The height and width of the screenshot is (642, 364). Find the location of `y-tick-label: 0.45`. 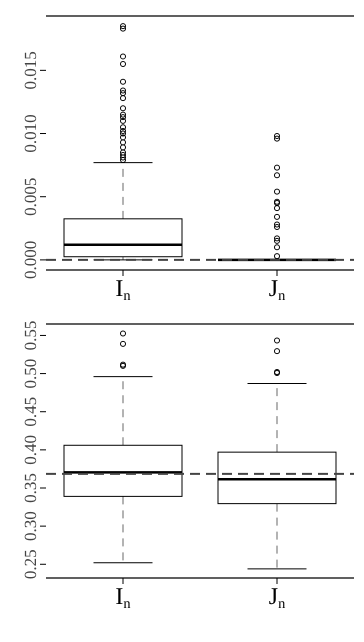

y-tick-label: 0.45 is located at coordinates (30, 411).